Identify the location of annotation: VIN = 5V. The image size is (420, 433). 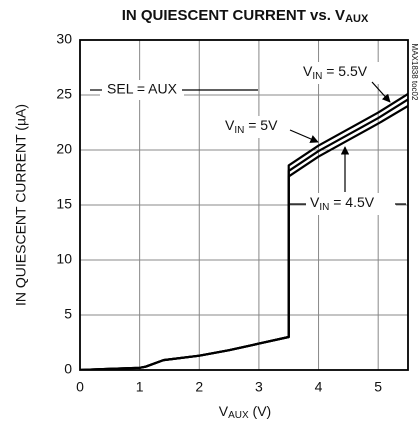
(251, 126).